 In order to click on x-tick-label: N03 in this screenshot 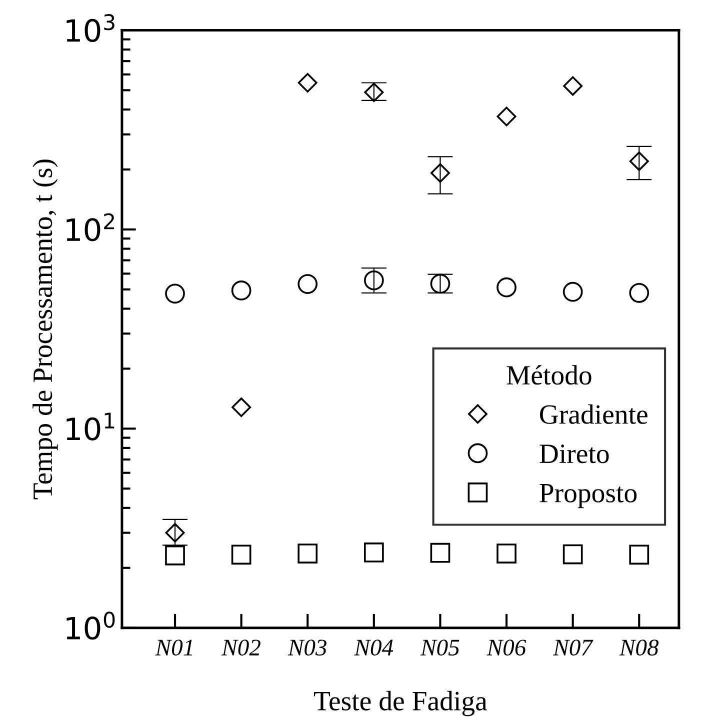, I will do `click(307, 648)`.